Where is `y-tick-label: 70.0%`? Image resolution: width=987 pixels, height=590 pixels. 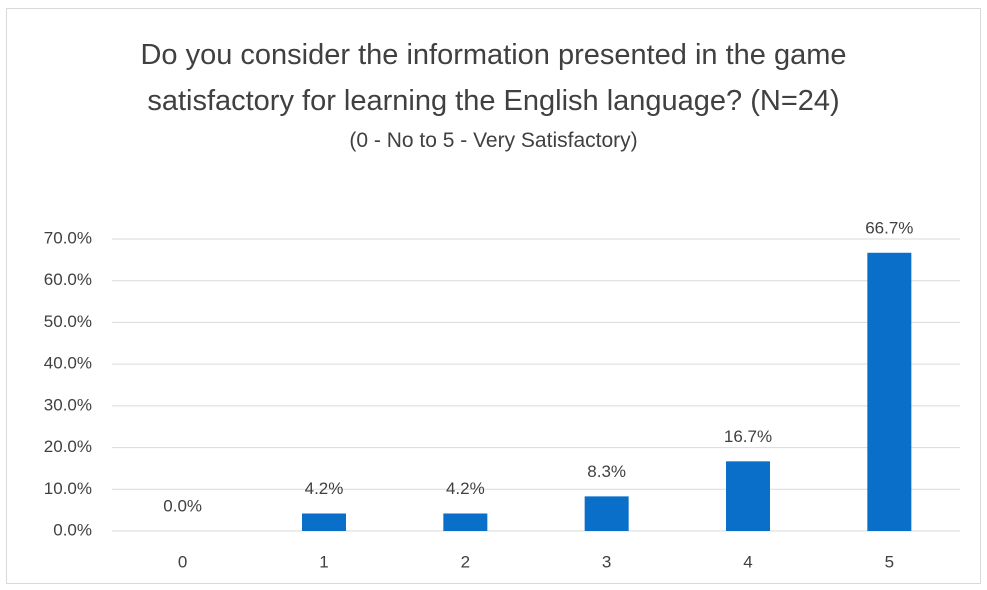 y-tick-label: 70.0% is located at coordinates (68, 237).